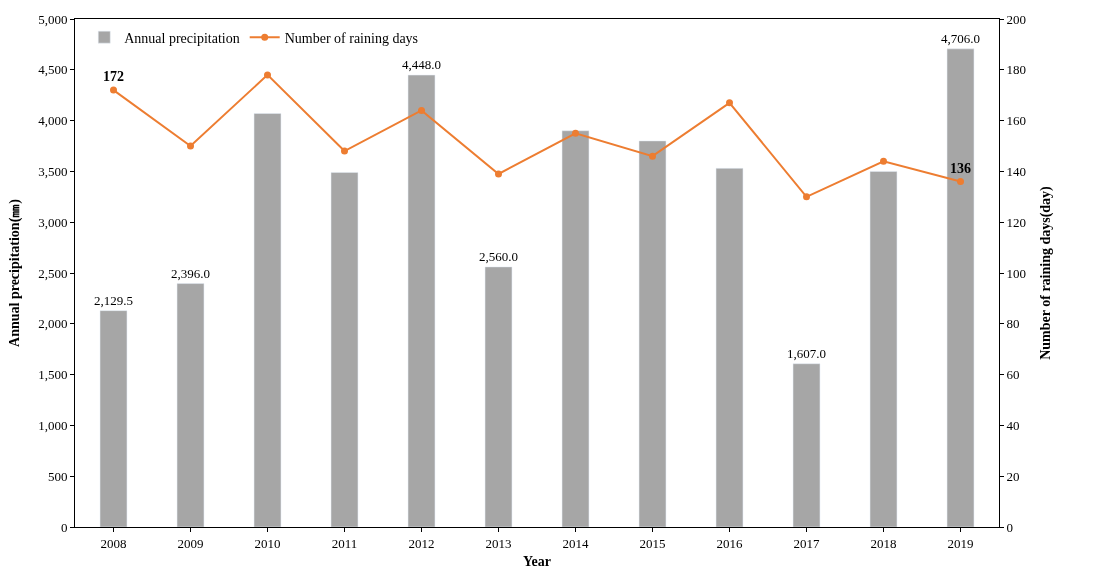 The width and height of the screenshot is (1094, 582). Describe the element at coordinates (344, 543) in the screenshot. I see `x-tick-label: 2011` at that location.